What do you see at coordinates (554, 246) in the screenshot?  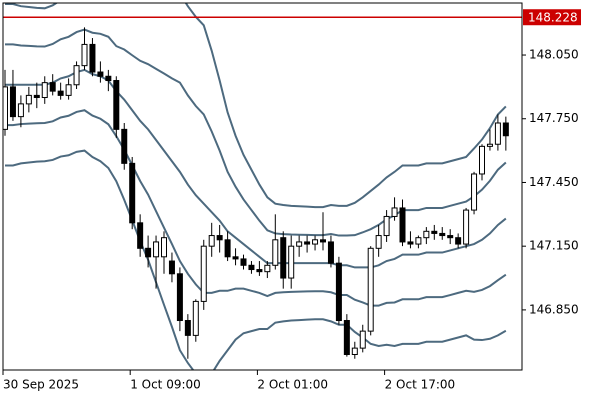 I see `y-tick-label: 147.150` at bounding box center [554, 246].